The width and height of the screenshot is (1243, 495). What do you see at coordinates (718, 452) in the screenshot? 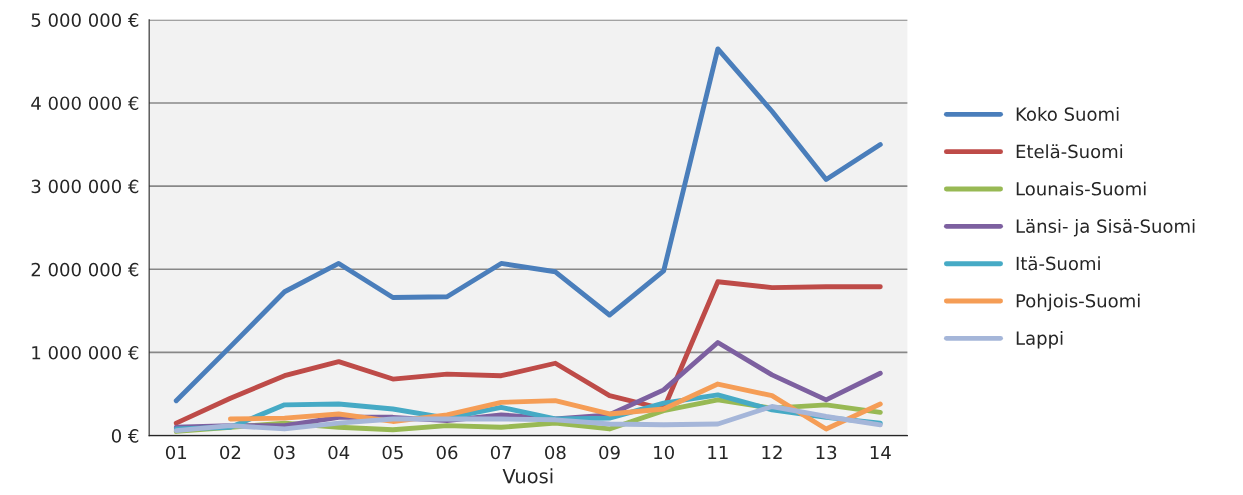
I see `x-tick-label: 11` at bounding box center [718, 452].